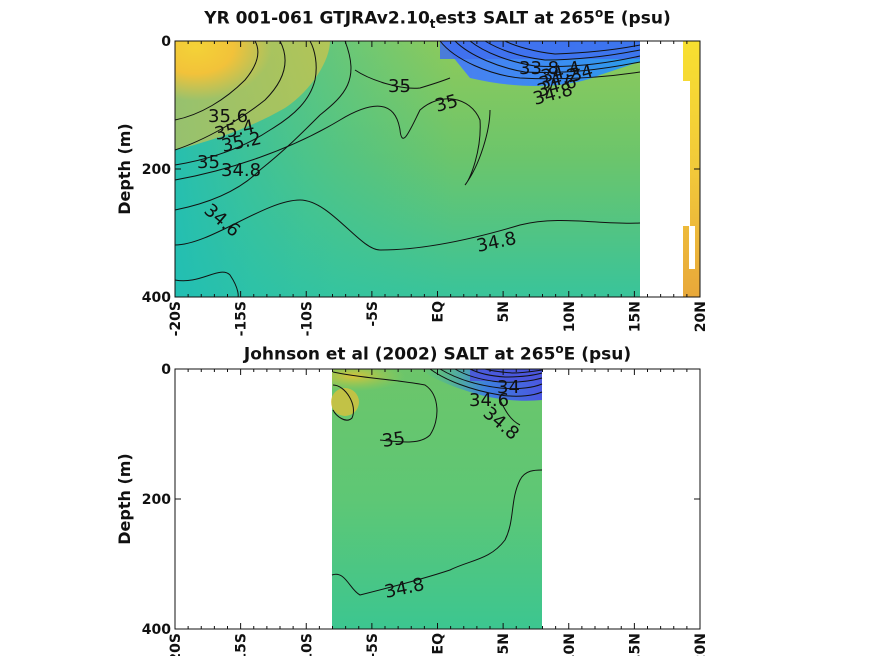  What do you see at coordinates (661, 169) in the screenshot?
I see `panel1-no-data` at bounding box center [661, 169].